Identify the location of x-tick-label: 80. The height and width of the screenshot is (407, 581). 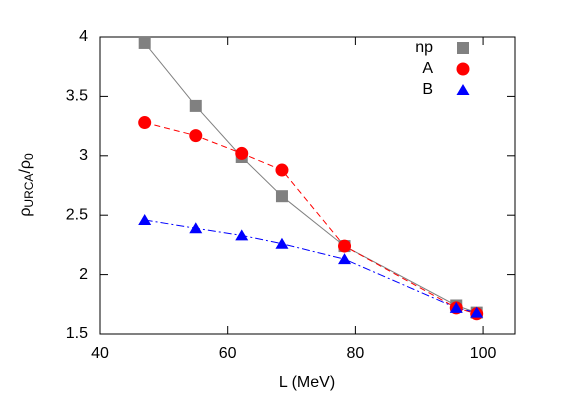
(355, 353).